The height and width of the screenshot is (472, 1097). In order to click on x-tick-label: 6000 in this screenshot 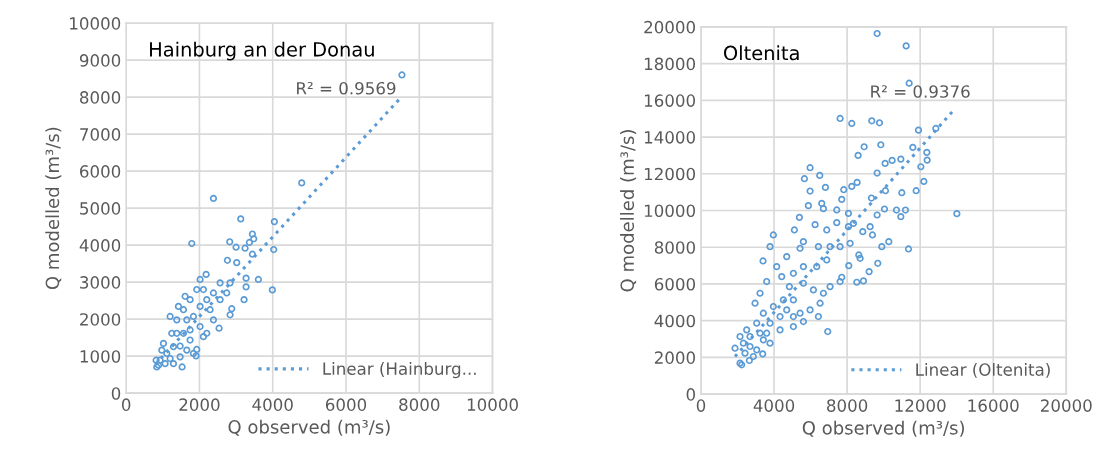, I will do `click(346, 404)`.